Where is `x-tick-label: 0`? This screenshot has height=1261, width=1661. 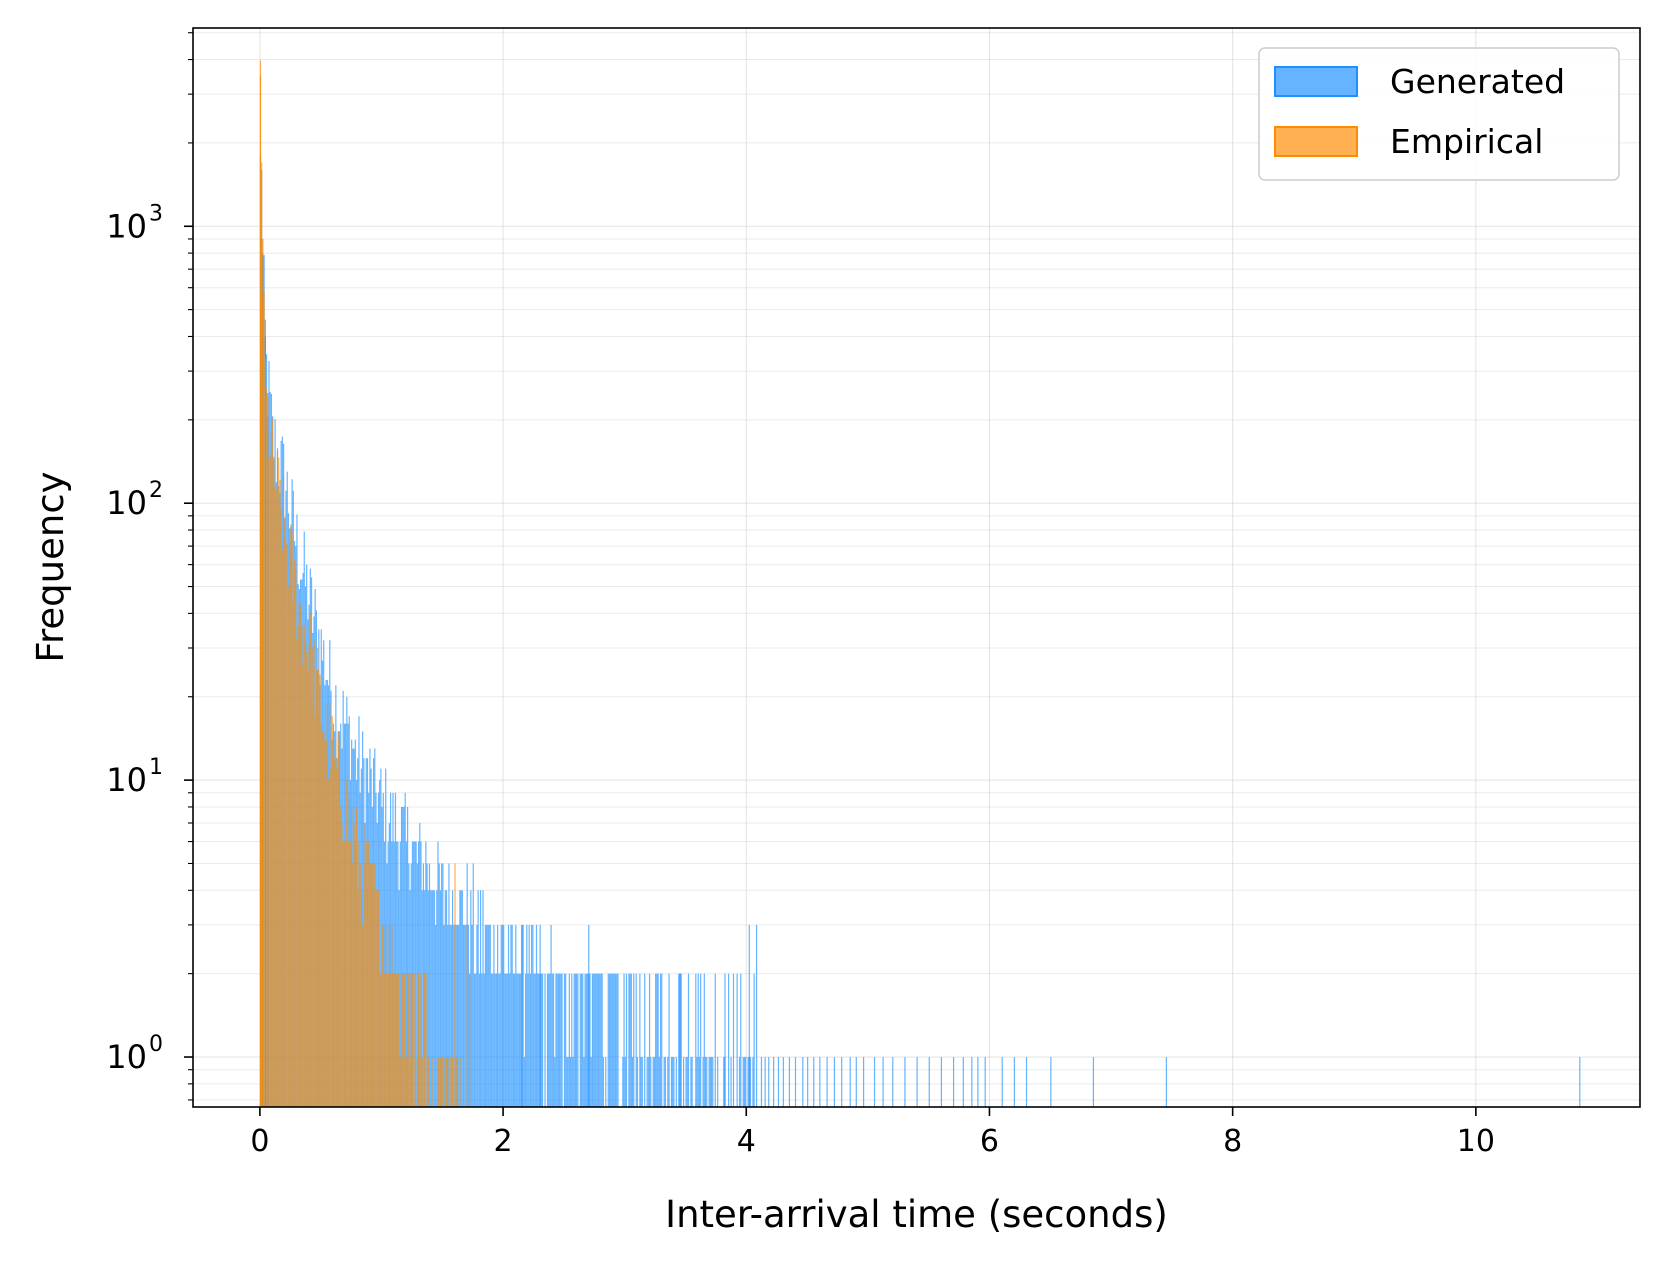 x-tick-label: 0 is located at coordinates (259, 1141).